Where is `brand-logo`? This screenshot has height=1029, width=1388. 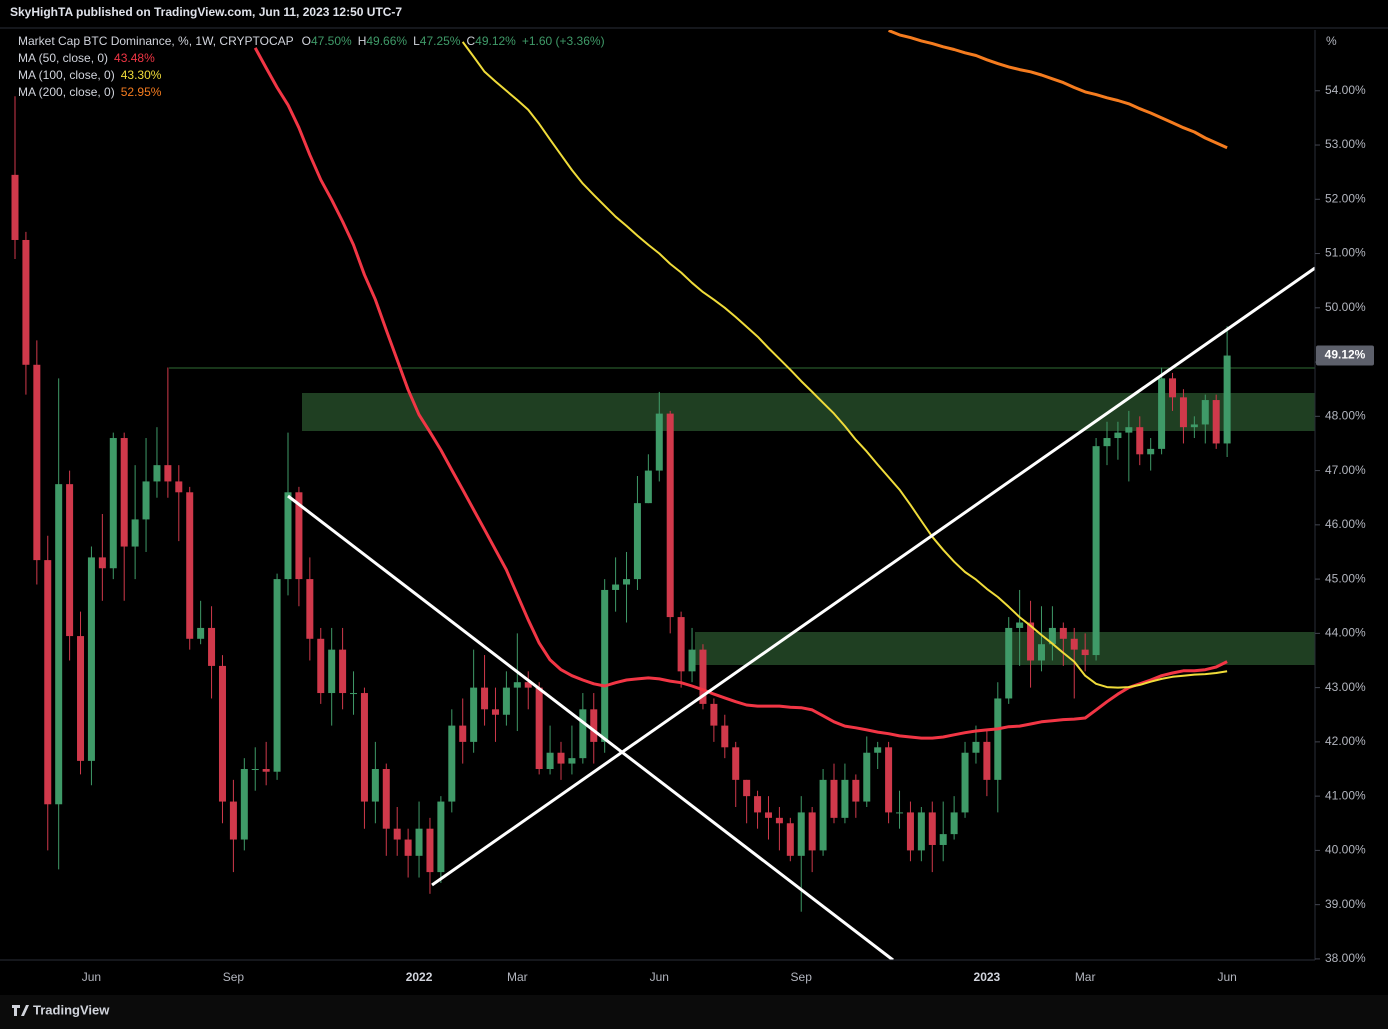
brand-logo is located at coordinates (20, 1010).